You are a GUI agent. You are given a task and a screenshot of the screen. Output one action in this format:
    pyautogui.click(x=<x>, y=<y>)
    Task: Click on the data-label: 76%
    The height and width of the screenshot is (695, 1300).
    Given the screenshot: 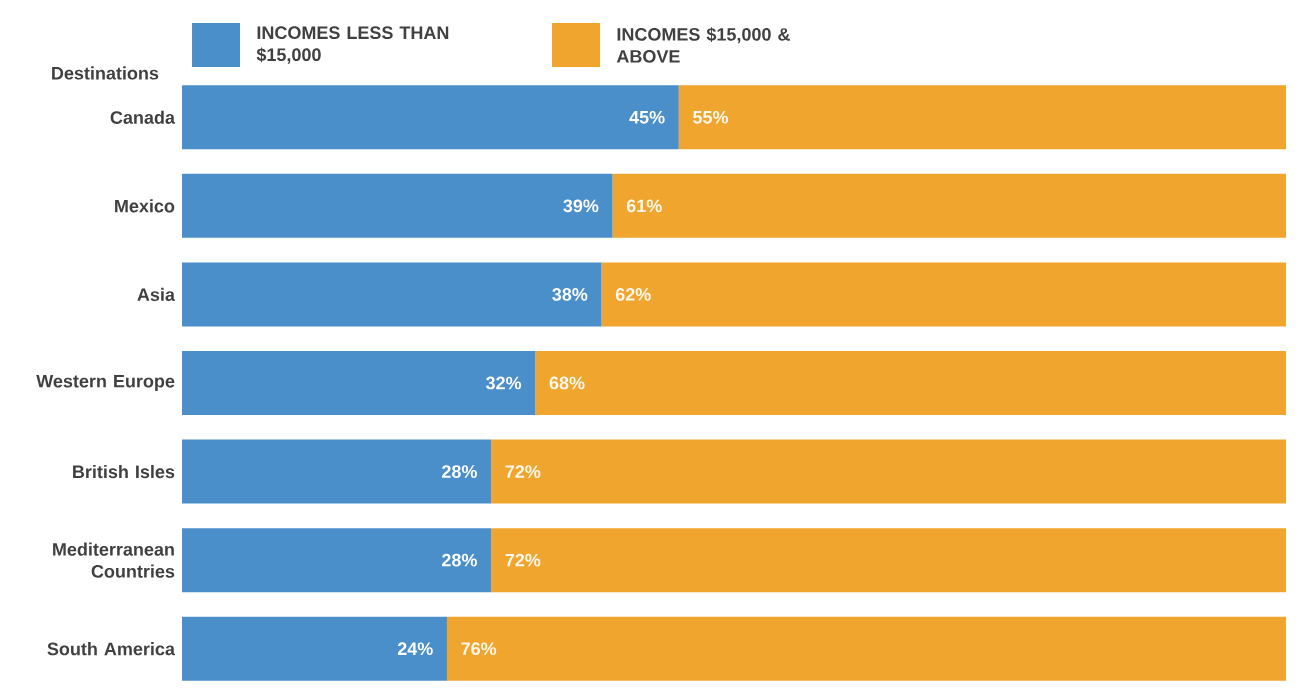 What is the action you would take?
    pyautogui.click(x=479, y=649)
    